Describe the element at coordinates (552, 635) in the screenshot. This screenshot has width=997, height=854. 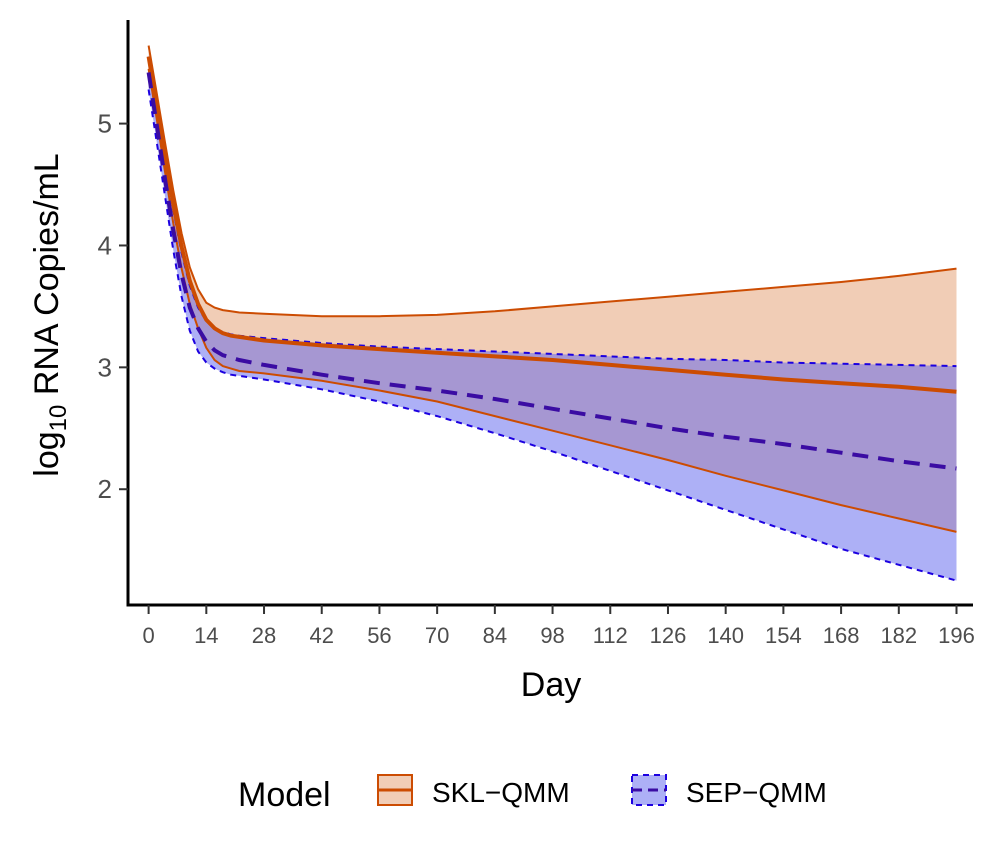
I see `x-tick-label: 98` at that location.